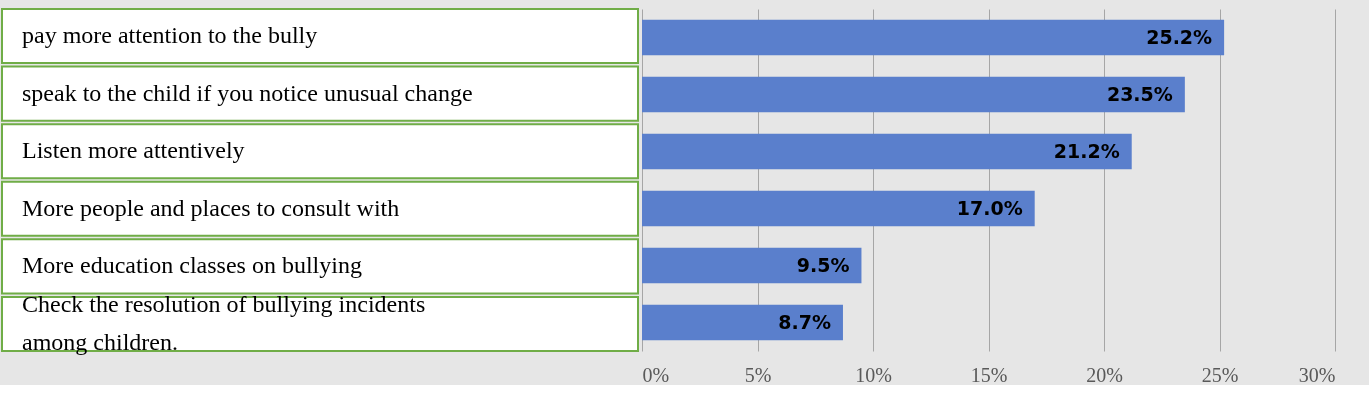  Describe the element at coordinates (211, 207) in the screenshot. I see `y-tick-label: More people and places to consult with` at that location.